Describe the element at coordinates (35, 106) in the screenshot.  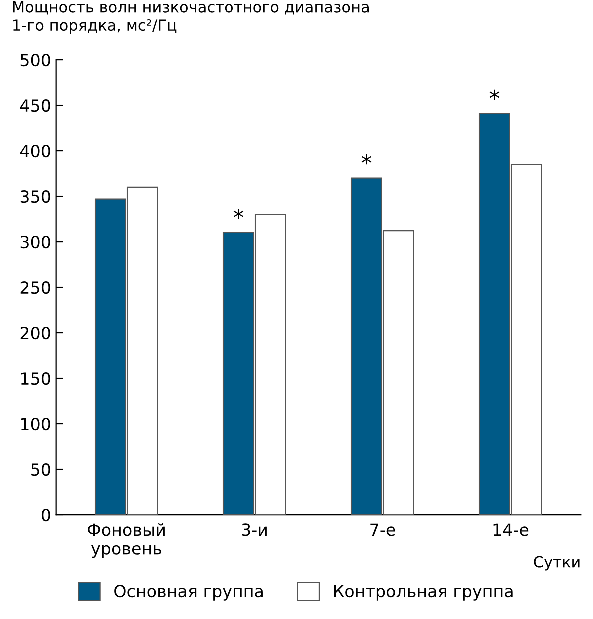
I see `y-tick-label: 450` at that location.